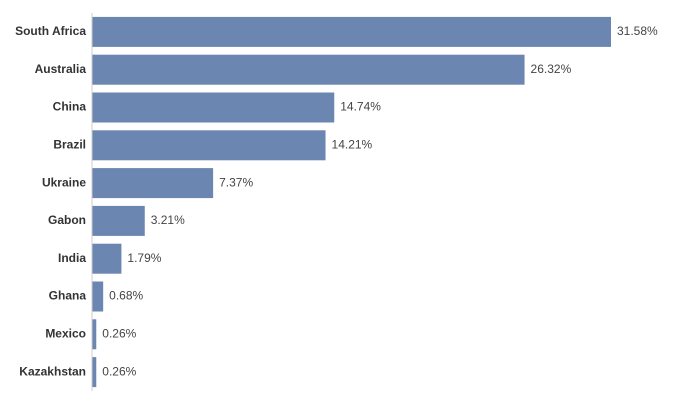  What do you see at coordinates (50, 31) in the screenshot?
I see `category-label: South Africa` at bounding box center [50, 31].